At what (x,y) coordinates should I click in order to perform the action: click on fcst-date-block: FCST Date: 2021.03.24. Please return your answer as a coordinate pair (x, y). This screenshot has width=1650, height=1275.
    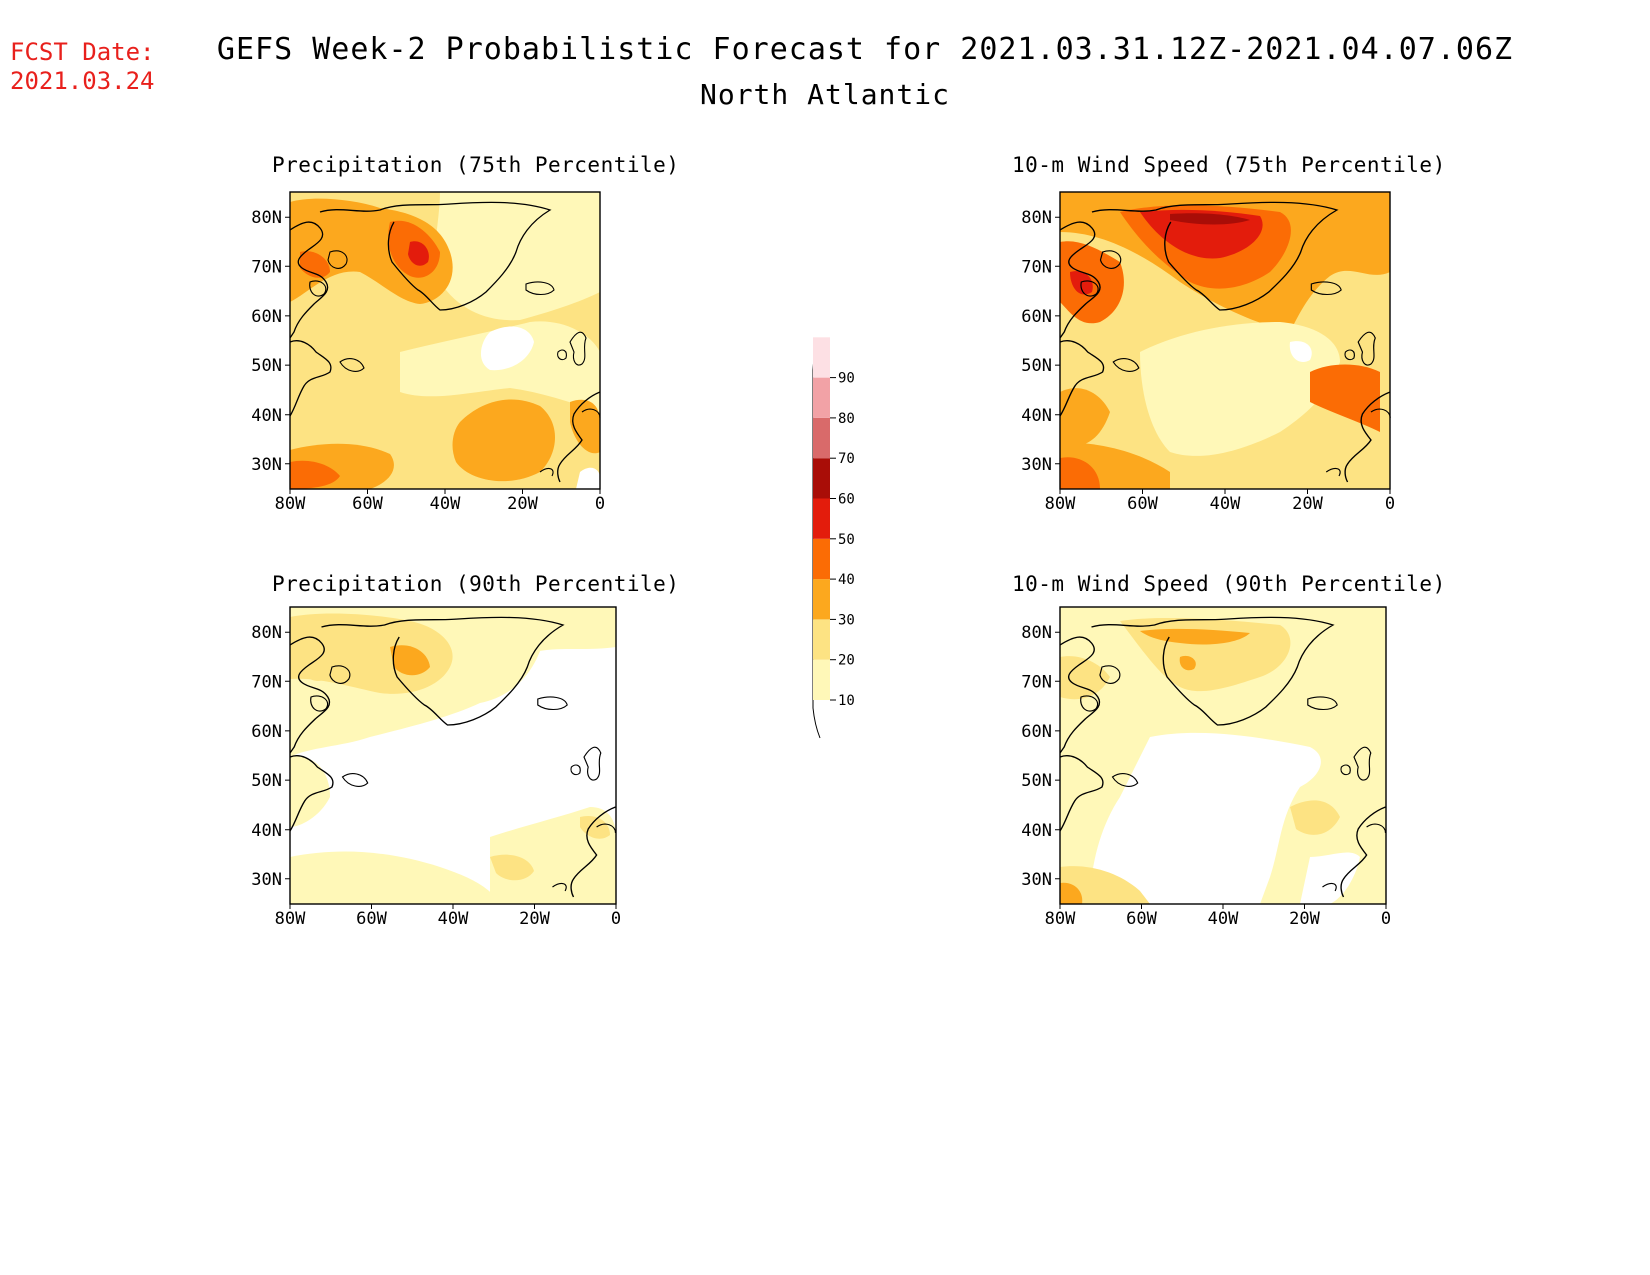
    Looking at the image, I should click on (82, 67).